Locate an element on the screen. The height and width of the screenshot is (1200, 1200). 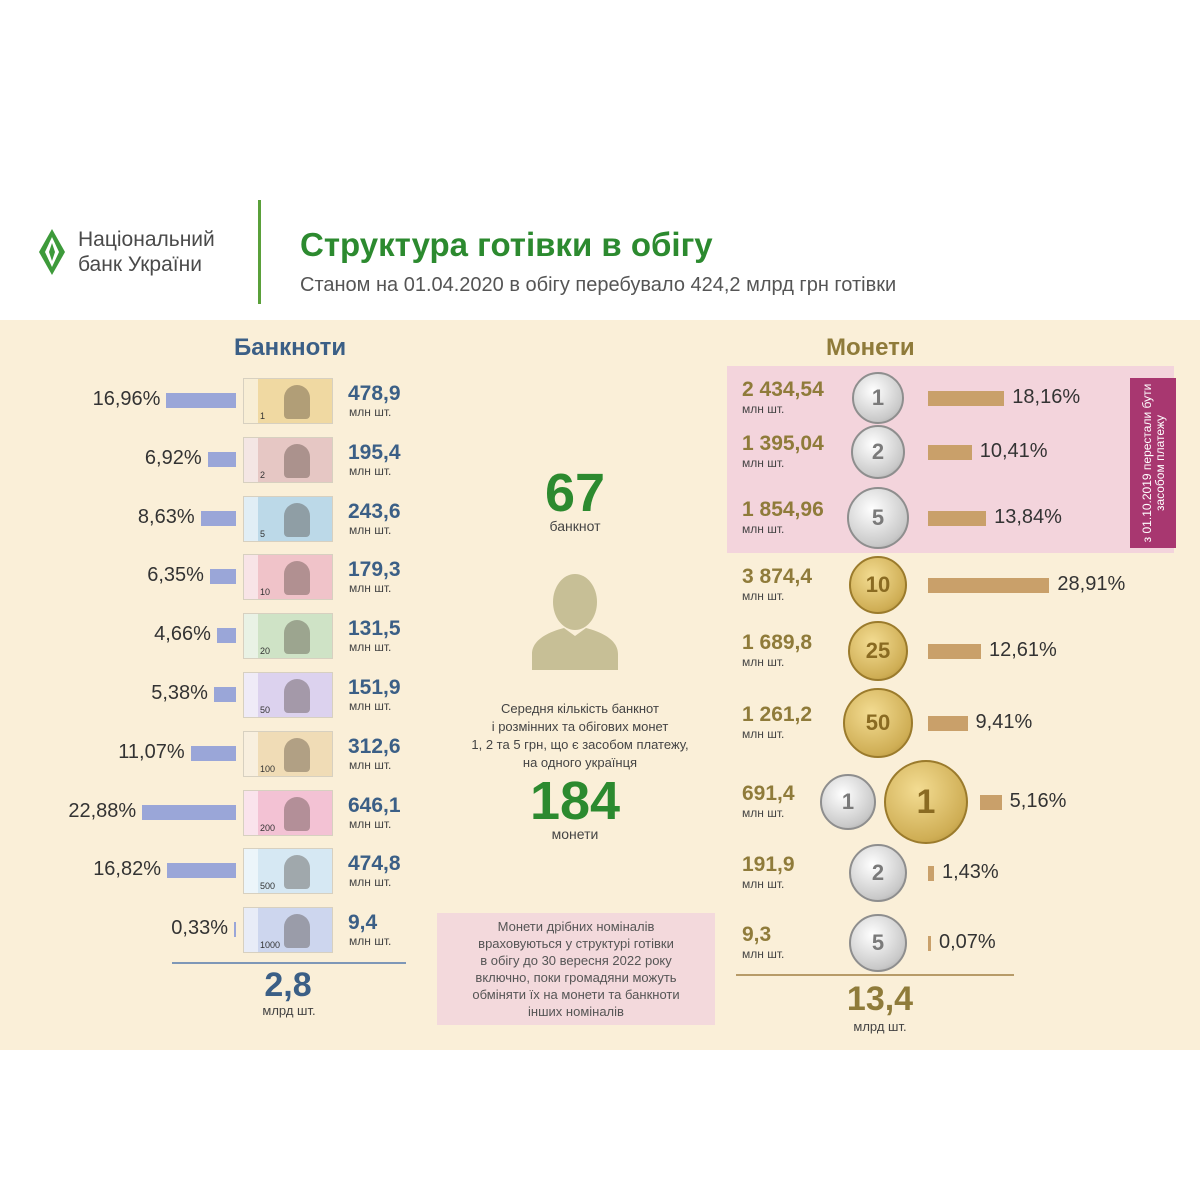
banknote-percent-label: 16,96% is located at coordinates (126, 399).